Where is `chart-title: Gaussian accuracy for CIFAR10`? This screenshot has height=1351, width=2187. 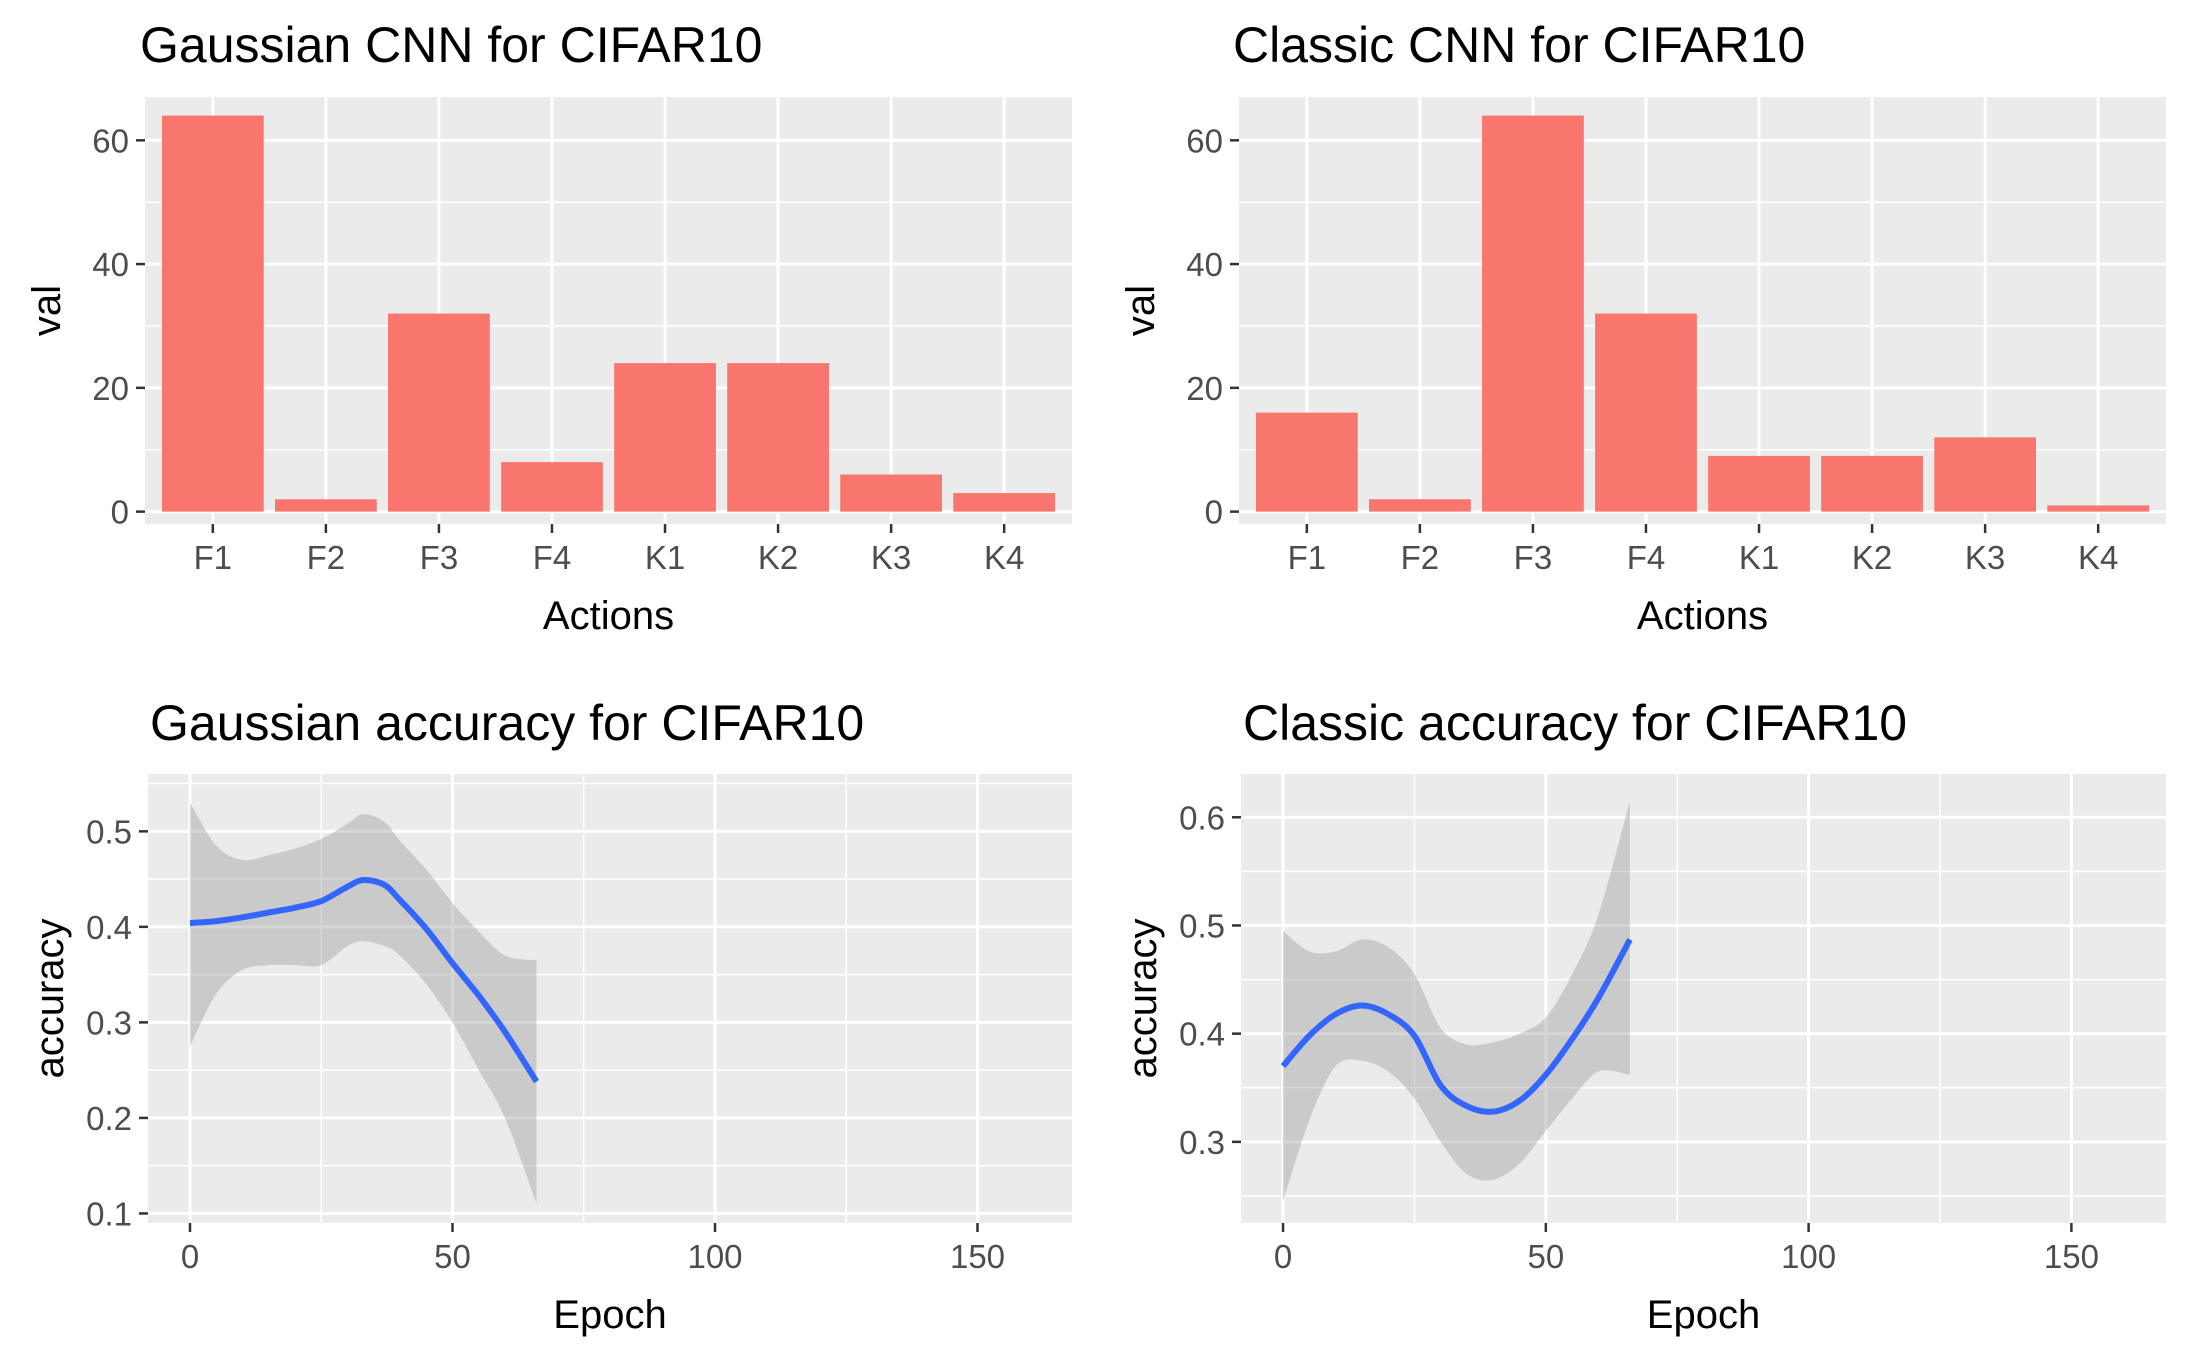 chart-title: Gaussian accuracy for CIFAR10 is located at coordinates (507, 723).